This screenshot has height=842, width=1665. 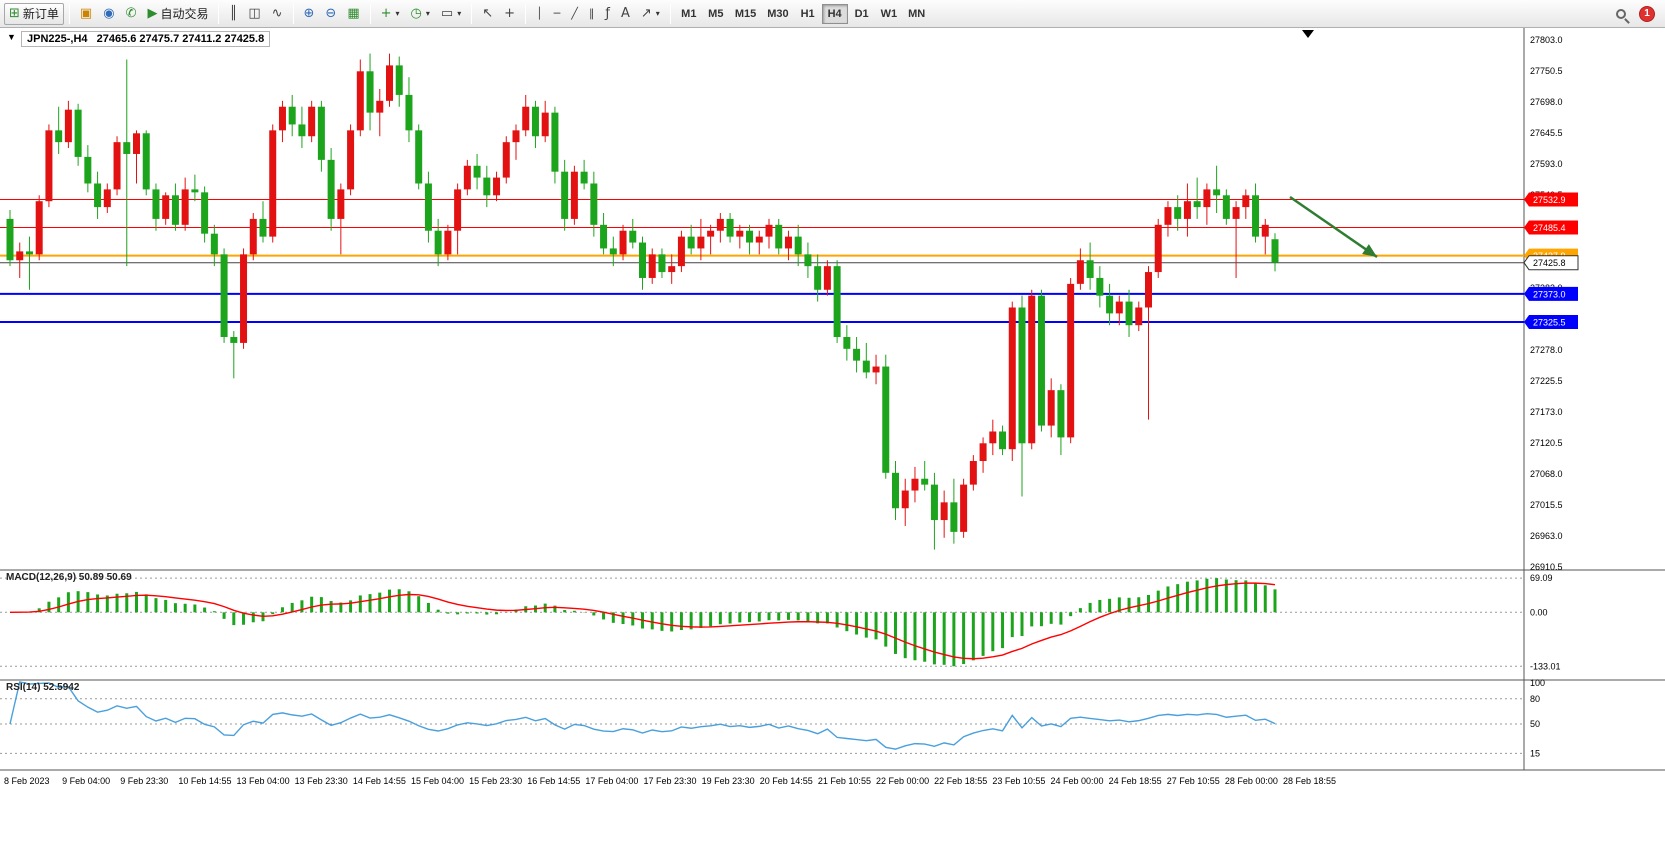 What do you see at coordinates (11, 37) in the screenshot?
I see `one-click-trading-icon: ▼` at bounding box center [11, 37].